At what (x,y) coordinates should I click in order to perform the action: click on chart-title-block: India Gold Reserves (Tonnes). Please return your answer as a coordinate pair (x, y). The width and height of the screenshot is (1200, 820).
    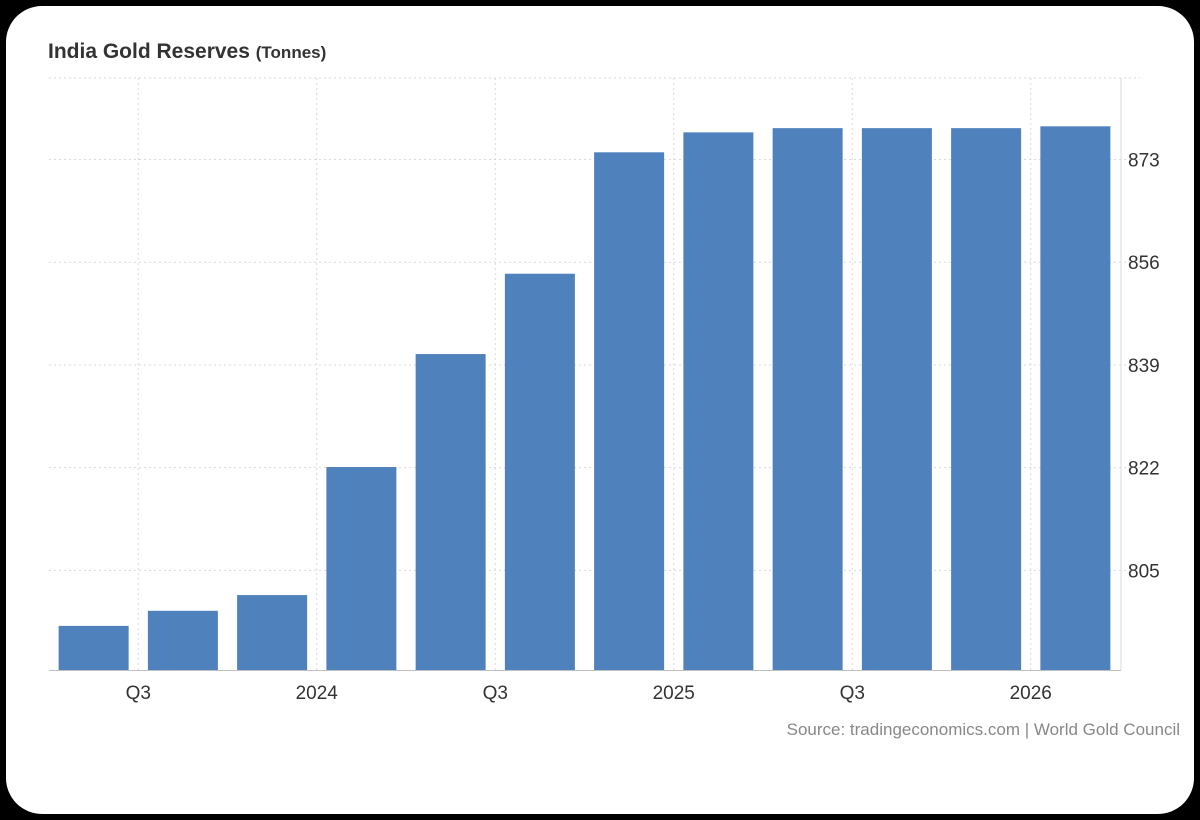
    Looking at the image, I should click on (187, 52).